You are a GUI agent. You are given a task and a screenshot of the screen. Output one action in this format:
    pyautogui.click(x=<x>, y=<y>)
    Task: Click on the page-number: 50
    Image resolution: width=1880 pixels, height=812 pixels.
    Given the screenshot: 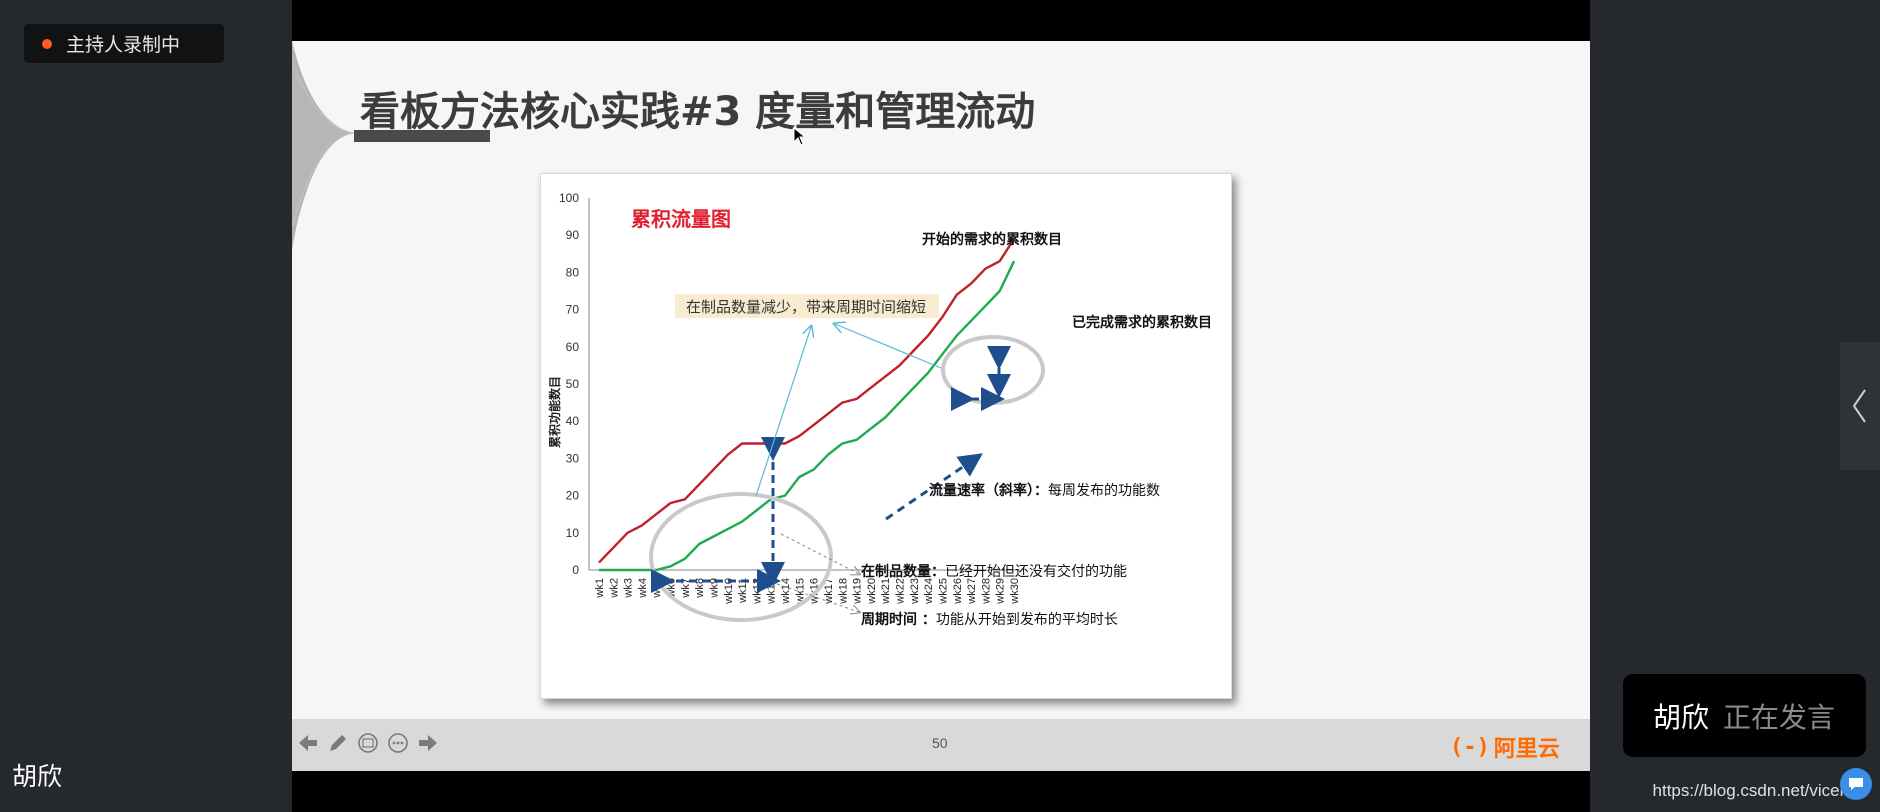 What is the action you would take?
    pyautogui.click(x=940, y=743)
    